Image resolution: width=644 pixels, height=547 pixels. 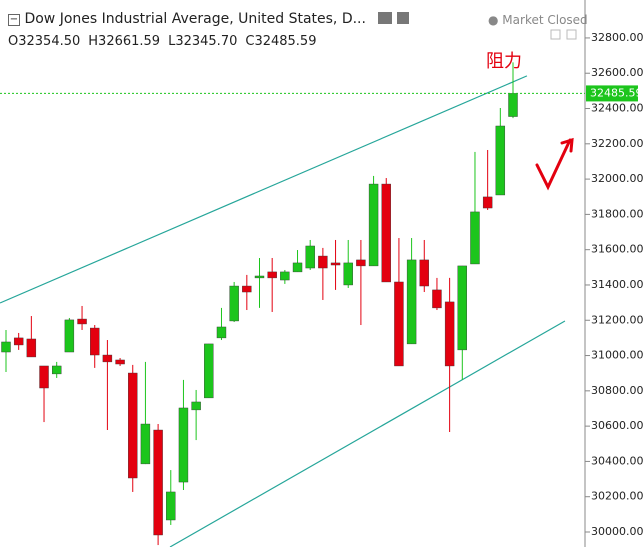 I want to click on y-tick-label: 32000.00, so click(x=617, y=178).